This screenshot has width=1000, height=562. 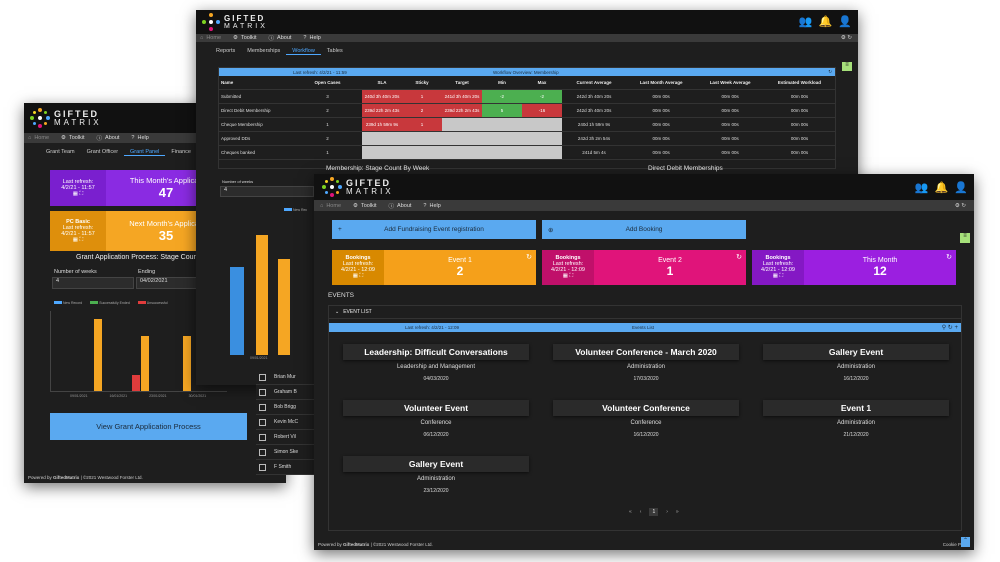 What do you see at coordinates (670, 271) in the screenshot?
I see `tile-value: 1` at bounding box center [670, 271].